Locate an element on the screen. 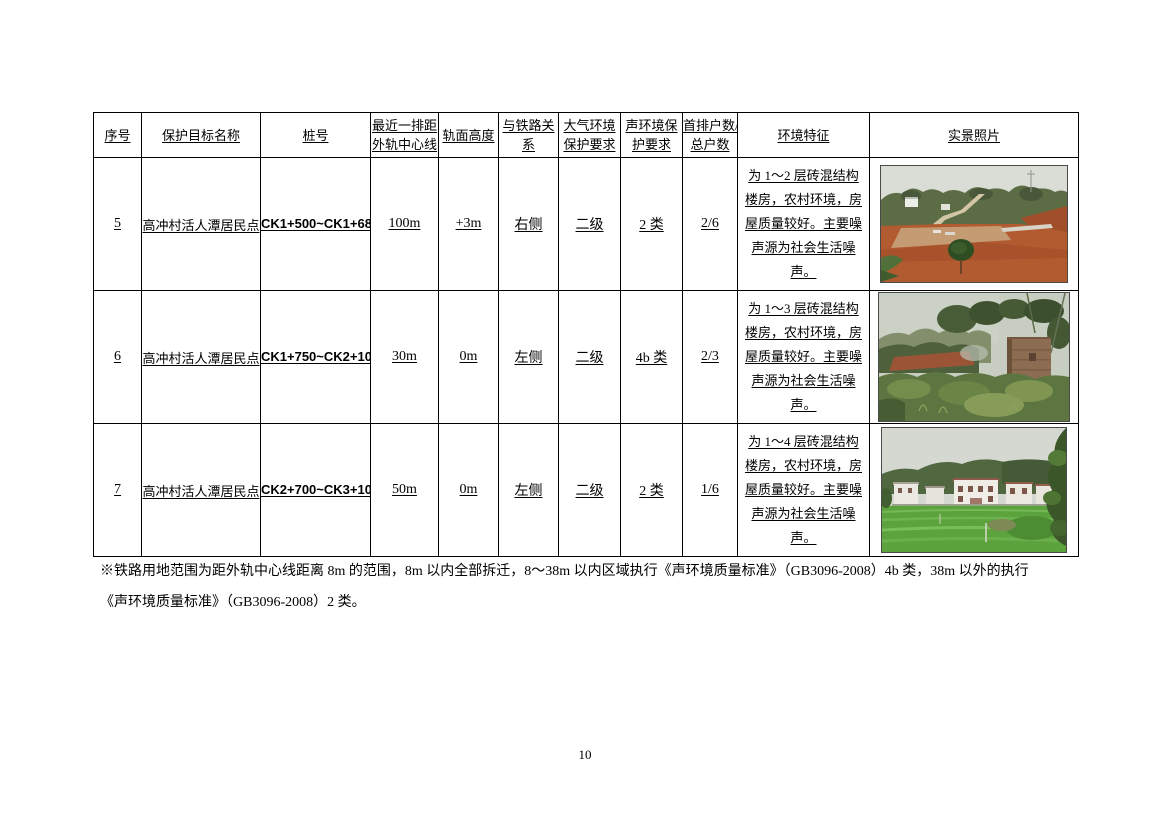 The width and height of the screenshot is (1170, 827). footnote-line: 《声环境质量标准》（GB3096-2008）2 类。 is located at coordinates (233, 602).